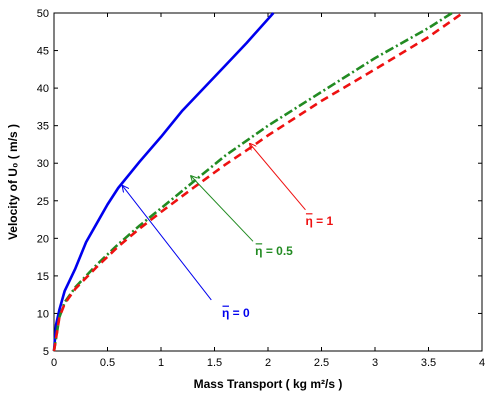 This screenshot has height=394, width=494. I want to click on y-tick-label: 45, so click(43, 52).